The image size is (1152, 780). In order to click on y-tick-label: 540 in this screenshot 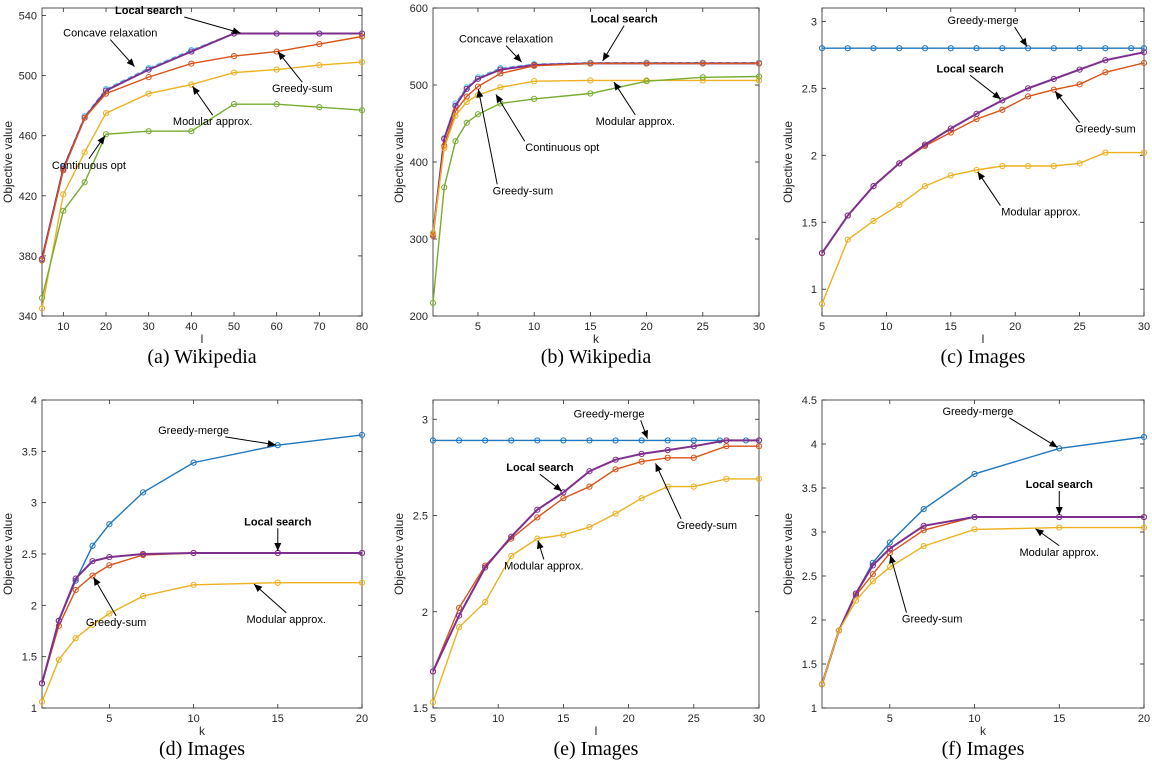, I will do `click(28, 17)`.